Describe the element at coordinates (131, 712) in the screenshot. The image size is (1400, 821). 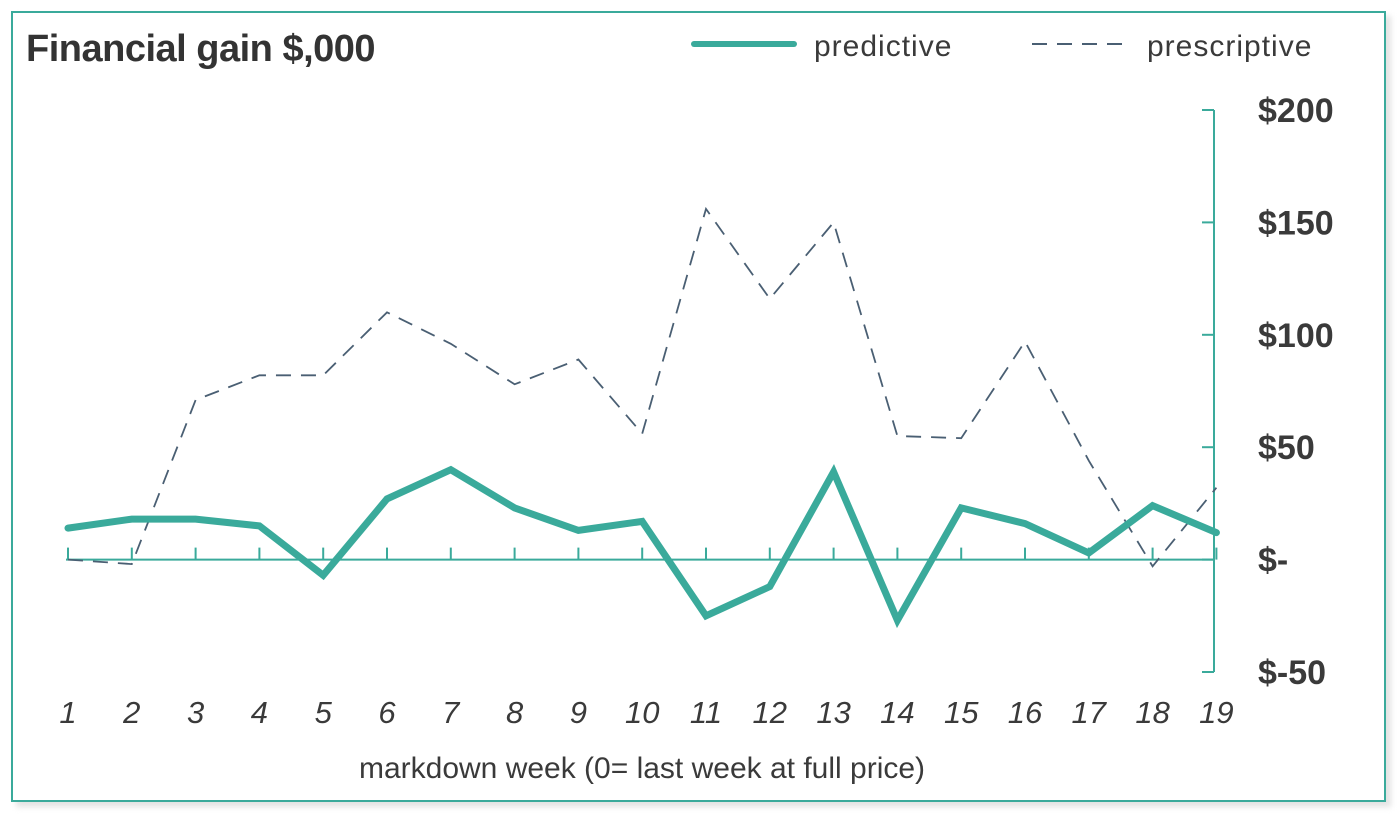
I see `x-tick-label: 2` at that location.